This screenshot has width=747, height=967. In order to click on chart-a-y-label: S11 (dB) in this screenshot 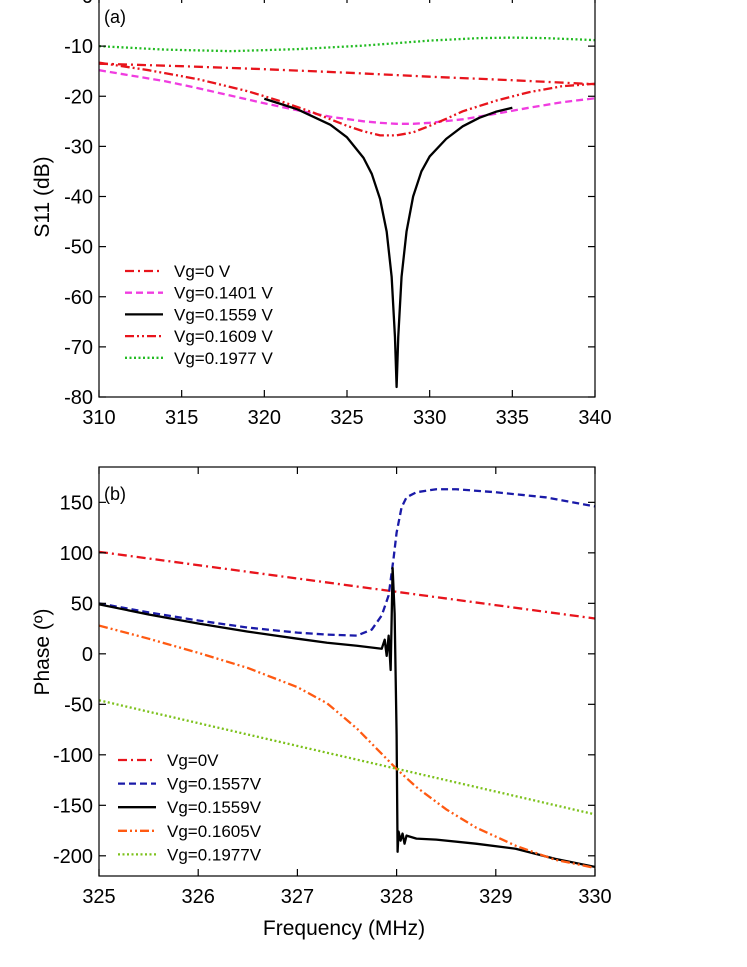, I will do `click(42, 196)`.